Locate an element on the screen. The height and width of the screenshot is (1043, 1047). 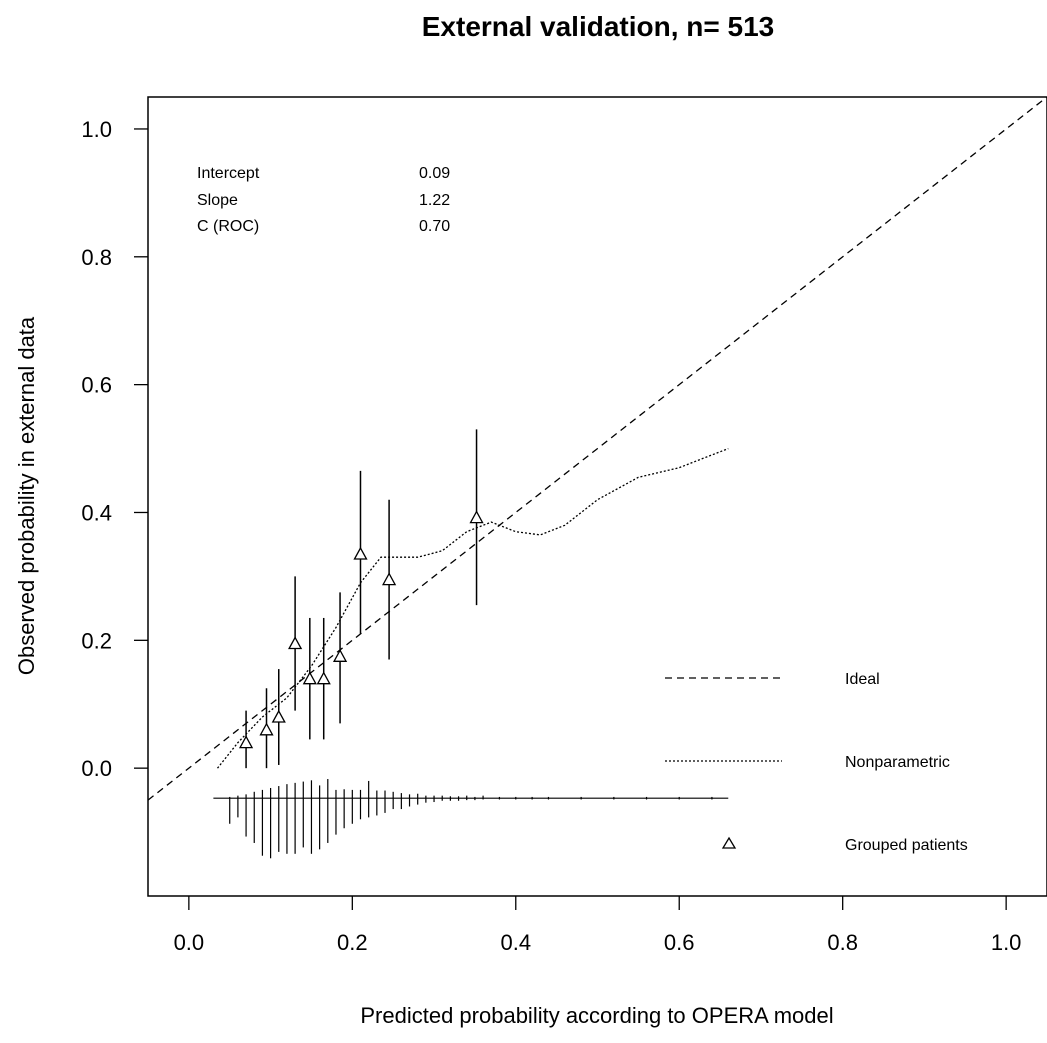
y-axis-label: Observed probability in external data is located at coordinates (26, 495).